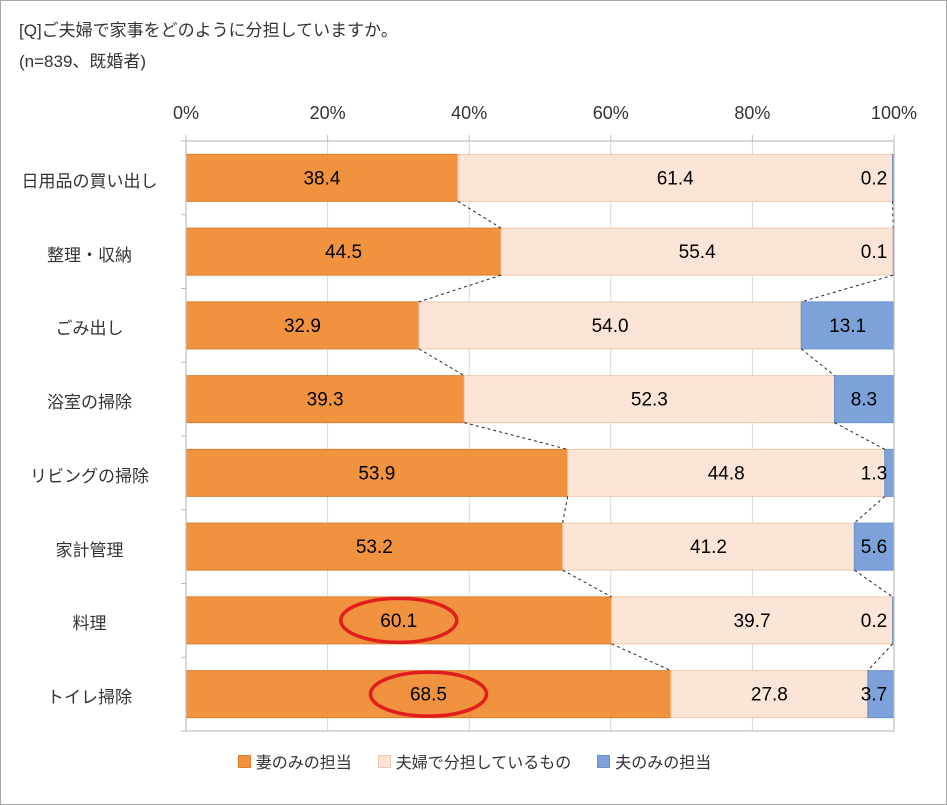  I want to click on value-label: 53.9, so click(376, 473).